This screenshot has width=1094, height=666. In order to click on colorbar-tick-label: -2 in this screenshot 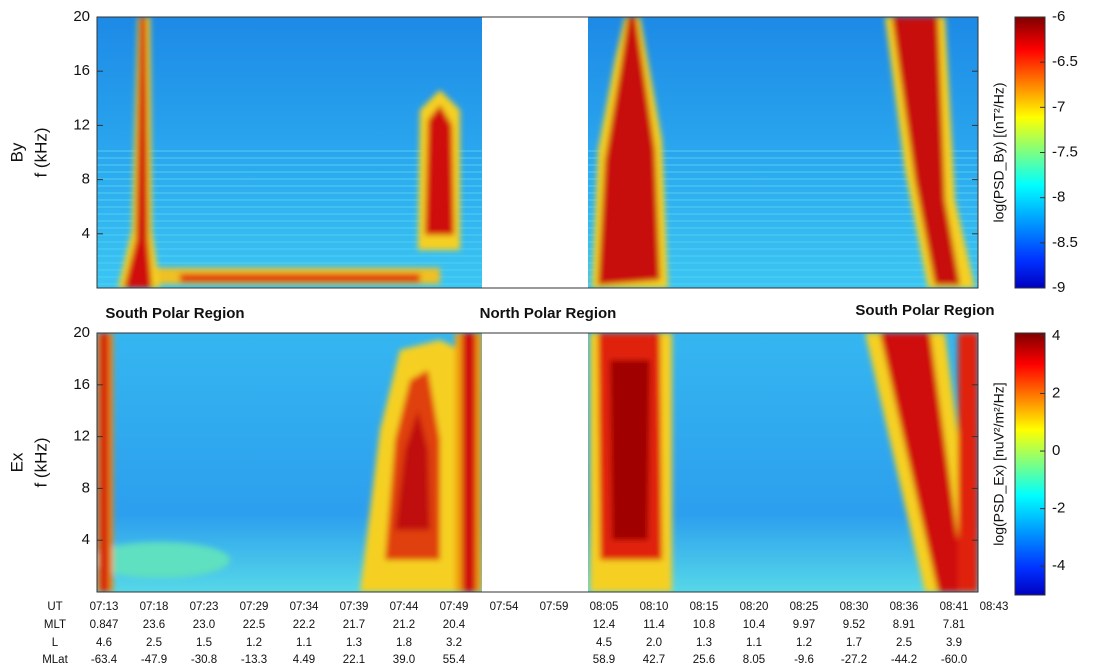, I will do `click(1058, 508)`.